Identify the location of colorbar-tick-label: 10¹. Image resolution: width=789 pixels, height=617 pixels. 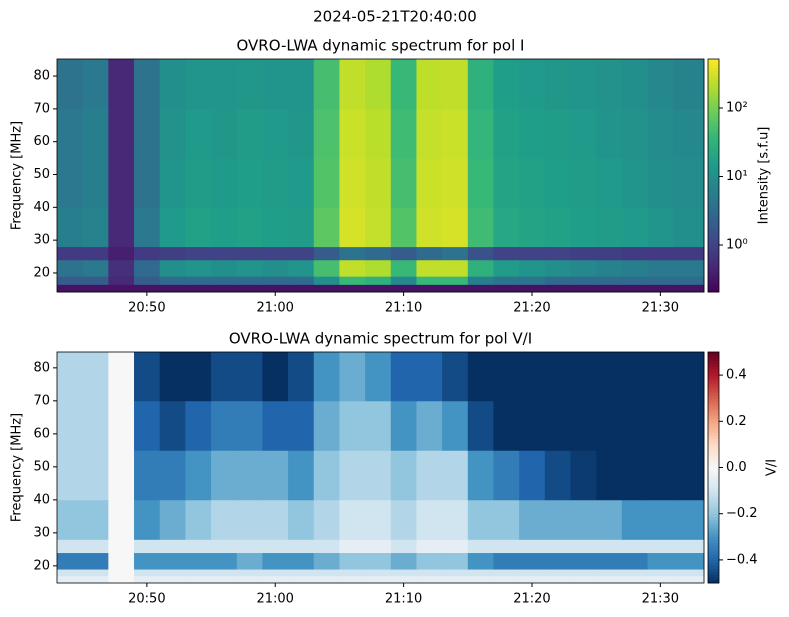
(737, 176).